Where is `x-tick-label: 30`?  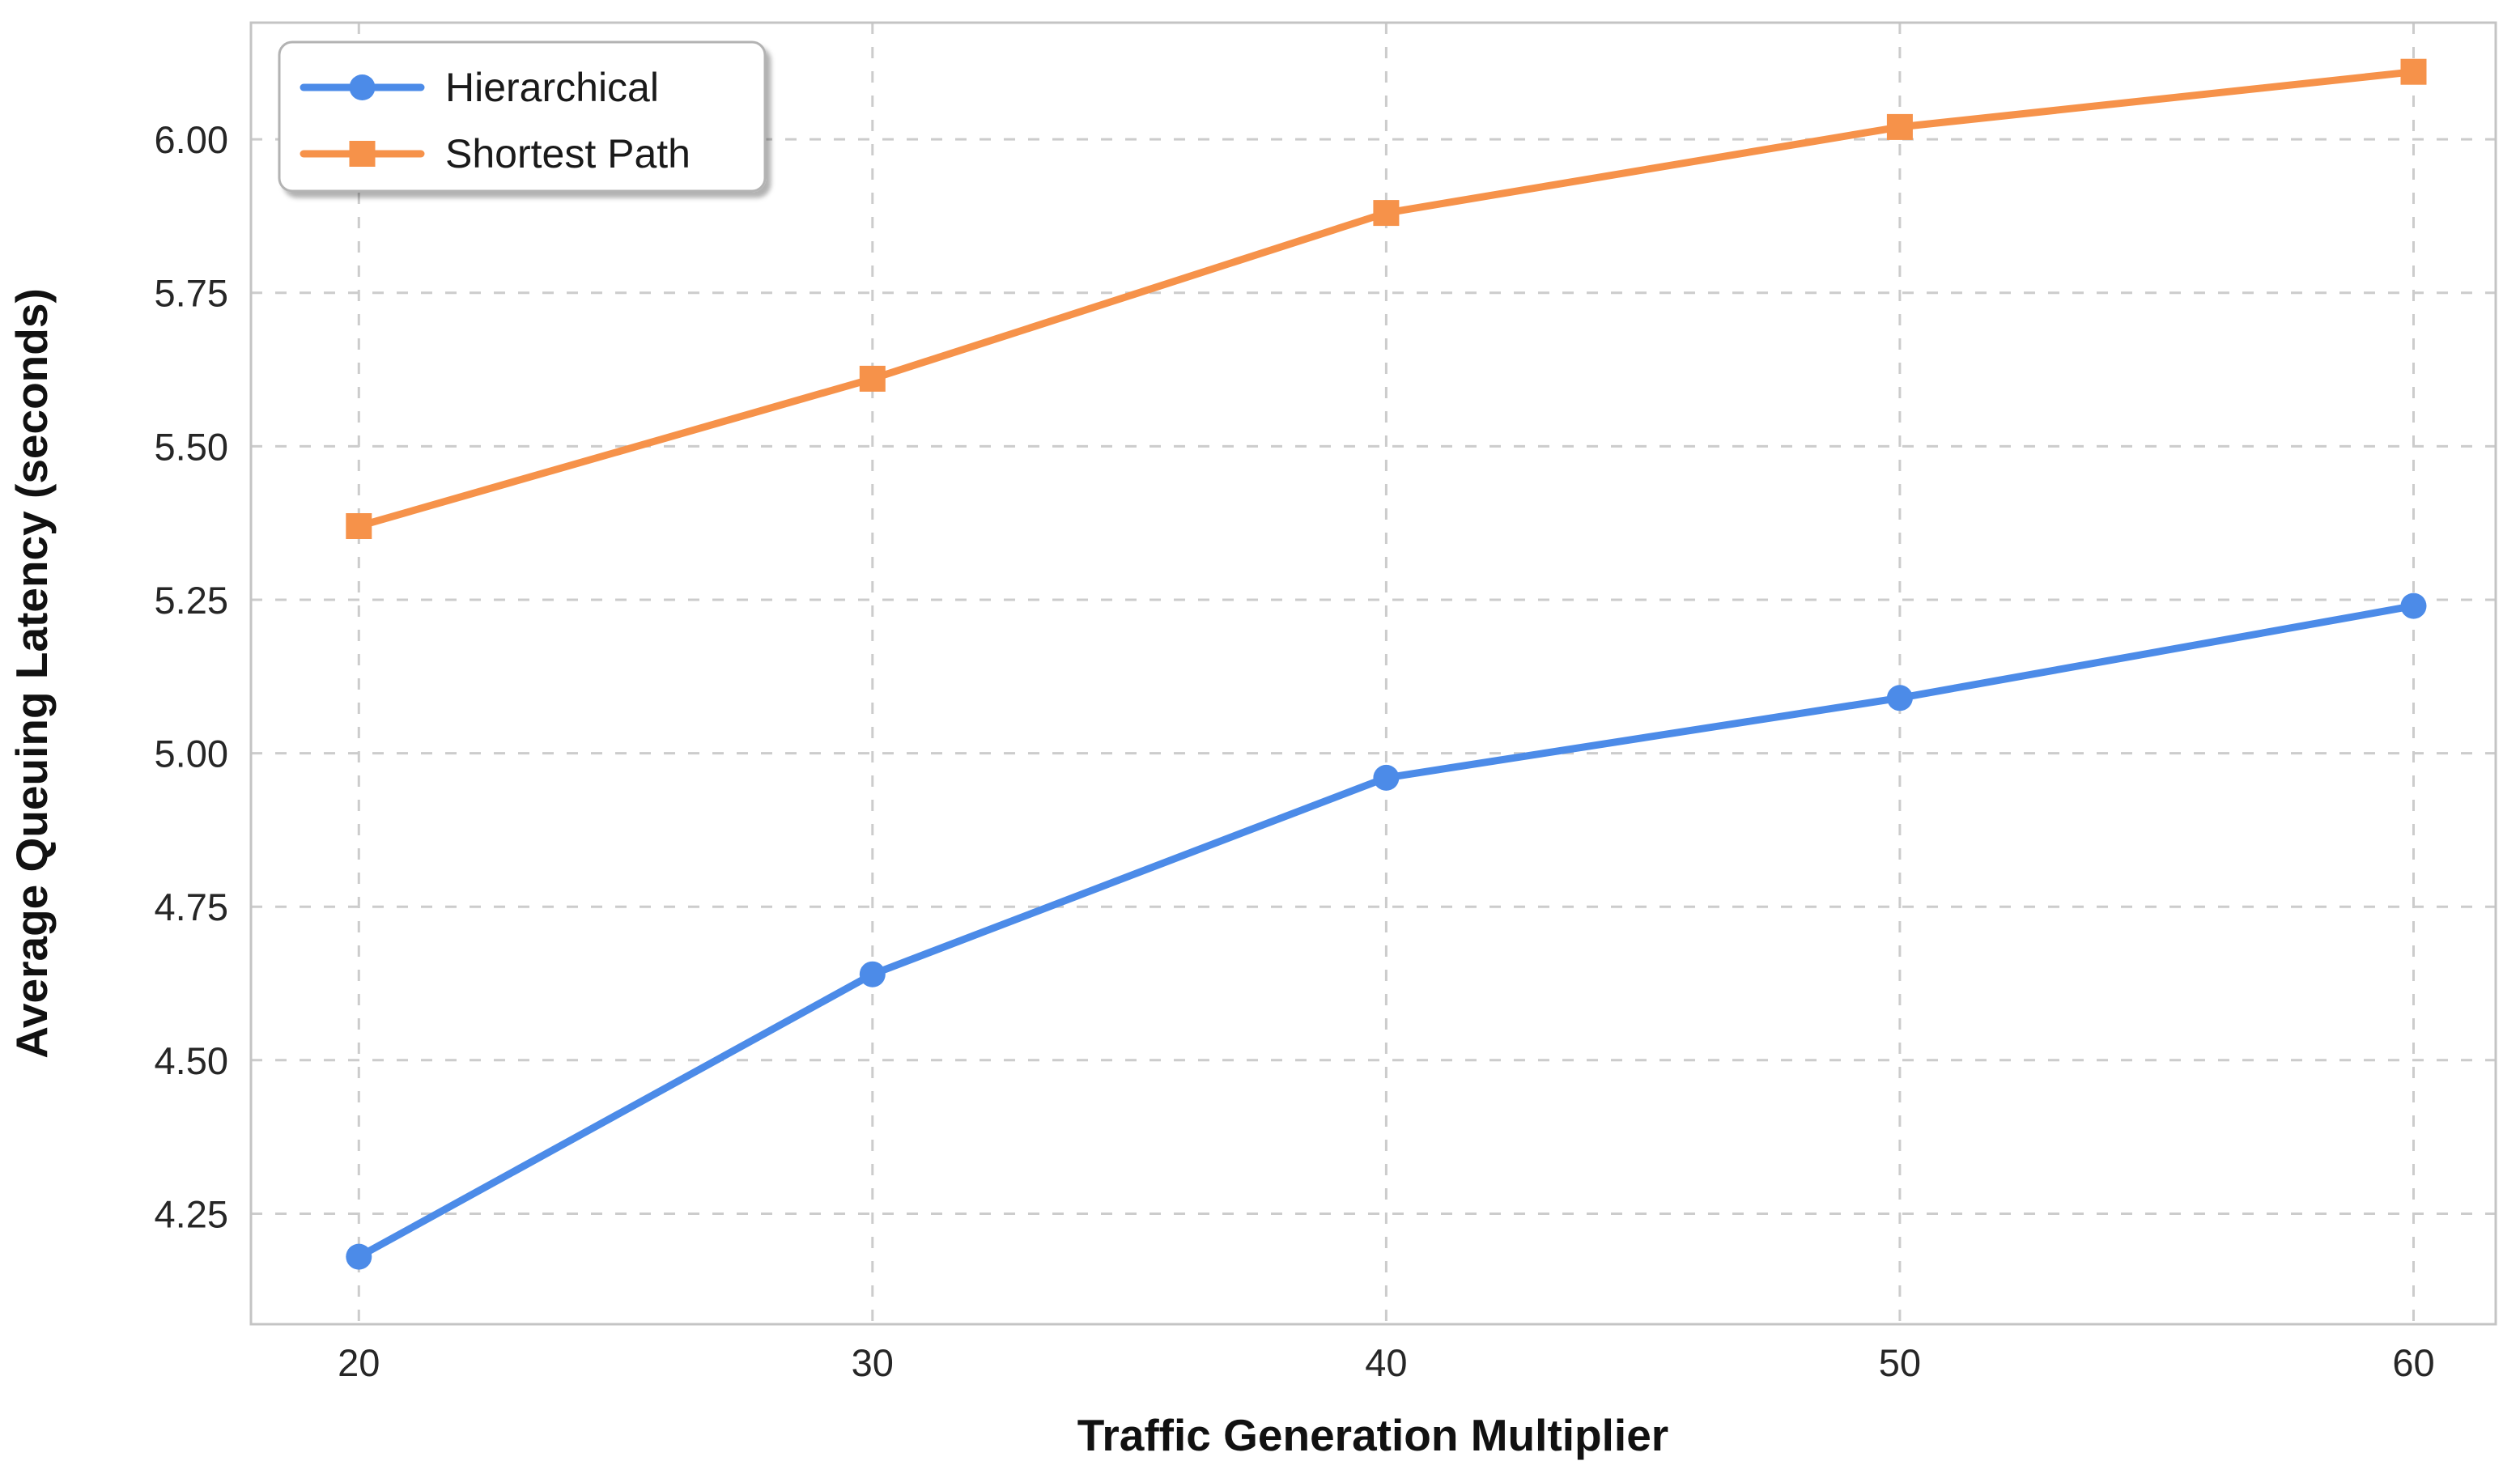
x-tick-label: 30 is located at coordinates (873, 1362).